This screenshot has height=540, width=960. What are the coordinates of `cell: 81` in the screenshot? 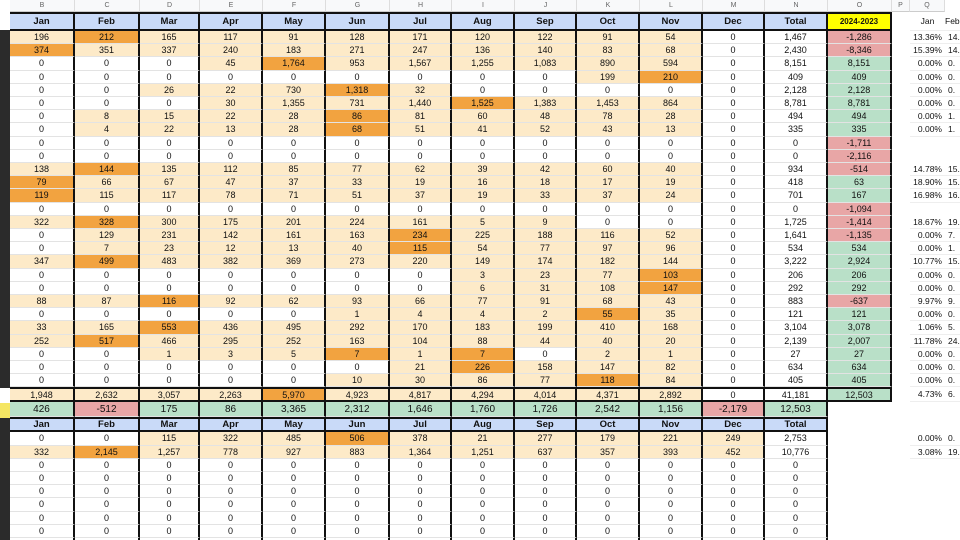 It's located at (421, 117).